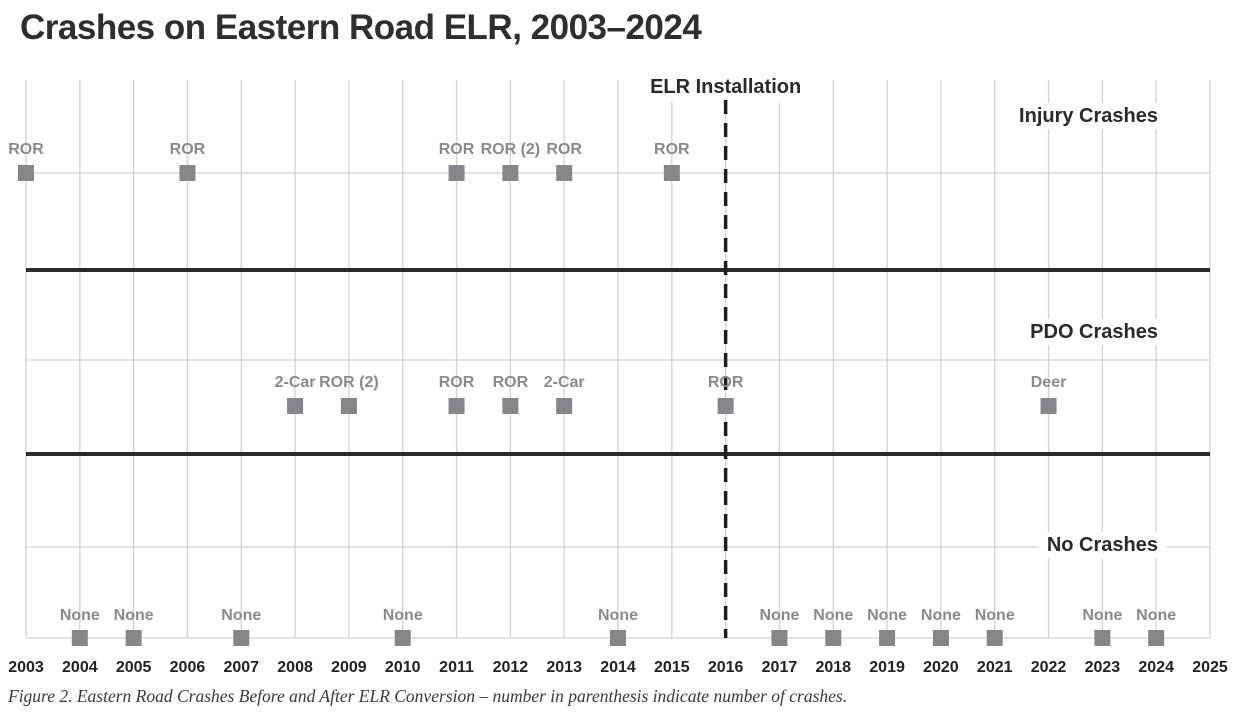  What do you see at coordinates (295, 667) in the screenshot?
I see `x-tick-label: 2008` at bounding box center [295, 667].